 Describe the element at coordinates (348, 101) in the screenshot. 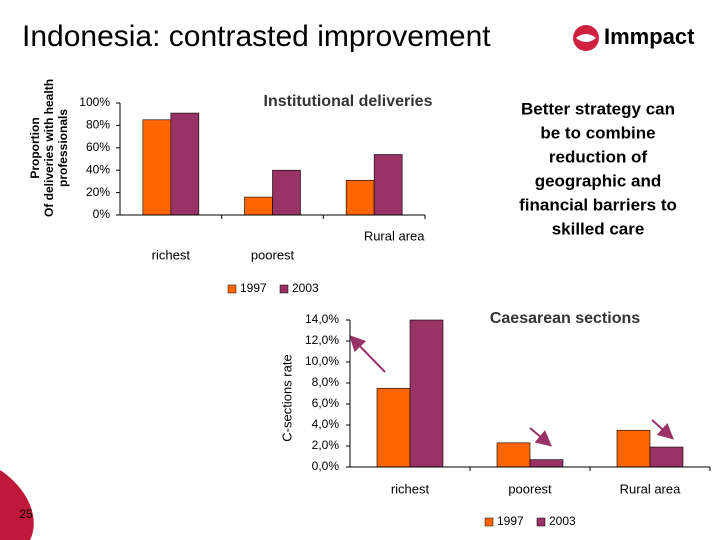

I see `chart-title: Institutional deliveries` at that location.